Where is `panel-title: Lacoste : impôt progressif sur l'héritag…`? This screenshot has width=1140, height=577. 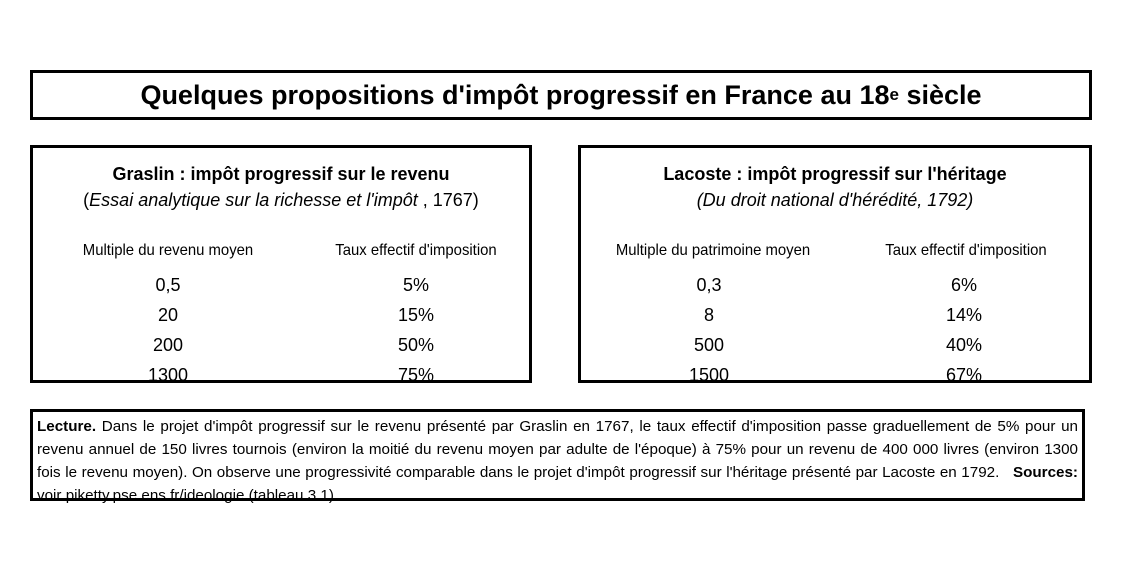
panel-title: Lacoste : impôt progressif sur l'héritag… is located at coordinates (835, 174).